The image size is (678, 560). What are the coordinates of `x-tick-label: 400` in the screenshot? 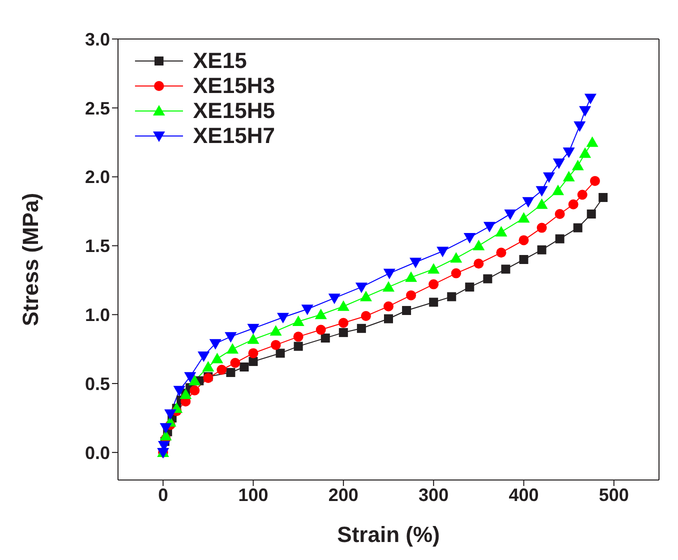 It's located at (523, 494).